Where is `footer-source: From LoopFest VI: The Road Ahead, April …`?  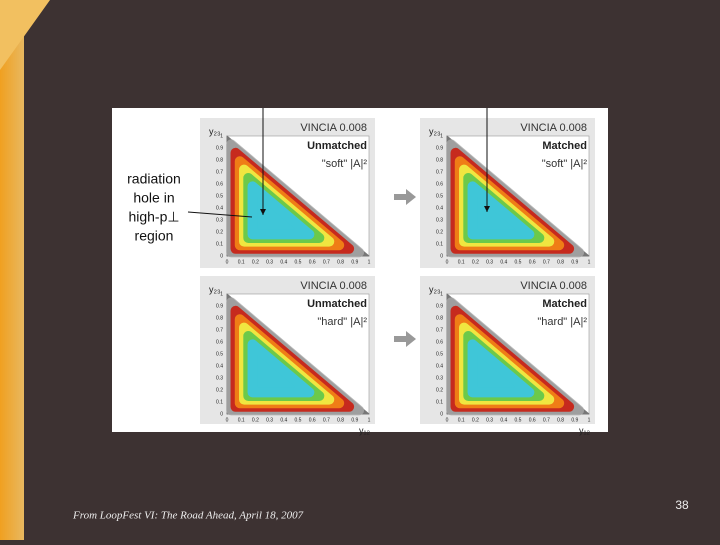 footer-source: From LoopFest VI: The Road Ahead, April … is located at coordinates (188, 516).